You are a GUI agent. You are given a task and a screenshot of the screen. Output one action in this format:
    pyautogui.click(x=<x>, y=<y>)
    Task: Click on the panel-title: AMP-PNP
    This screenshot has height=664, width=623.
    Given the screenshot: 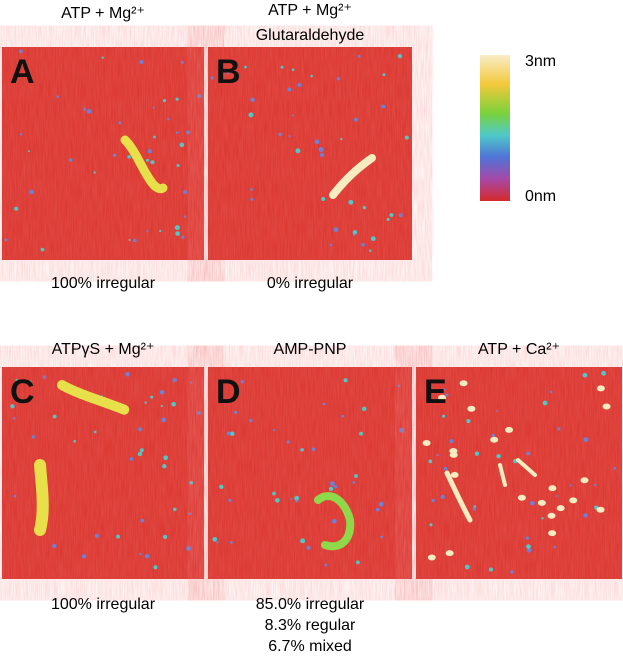 What is the action you would take?
    pyautogui.click(x=310, y=349)
    